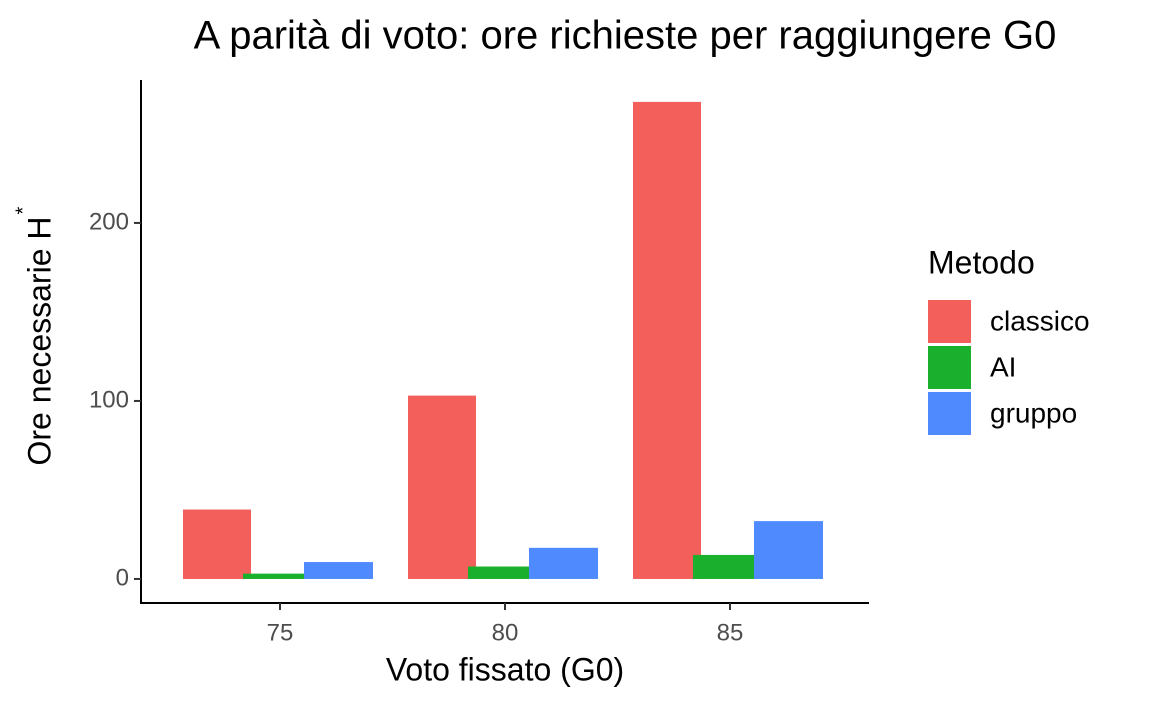 The image size is (1152, 711). I want to click on legend-label: gruppo, so click(1033, 412).